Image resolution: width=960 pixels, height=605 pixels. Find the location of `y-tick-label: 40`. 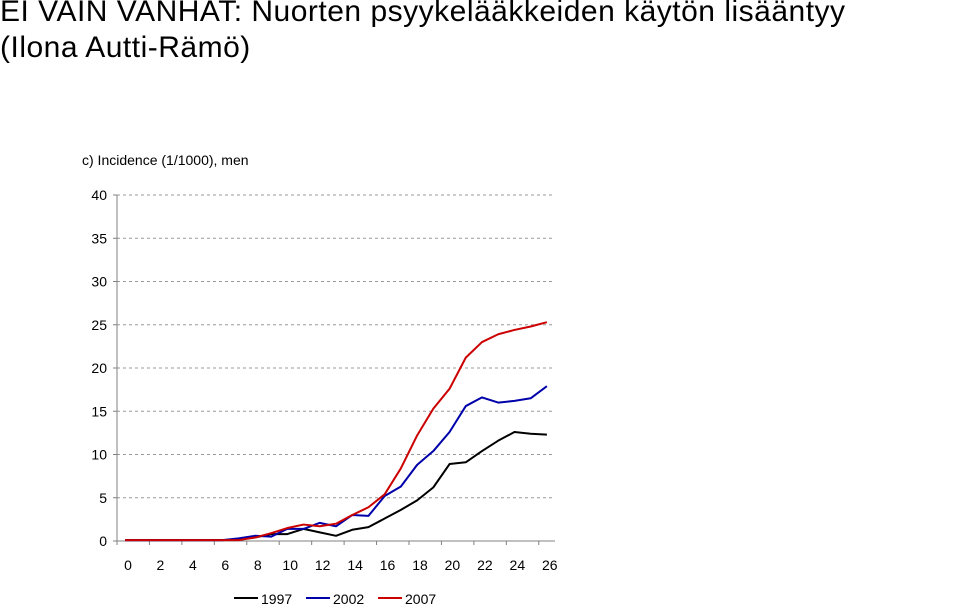

y-tick-label: 40 is located at coordinates (99, 195).